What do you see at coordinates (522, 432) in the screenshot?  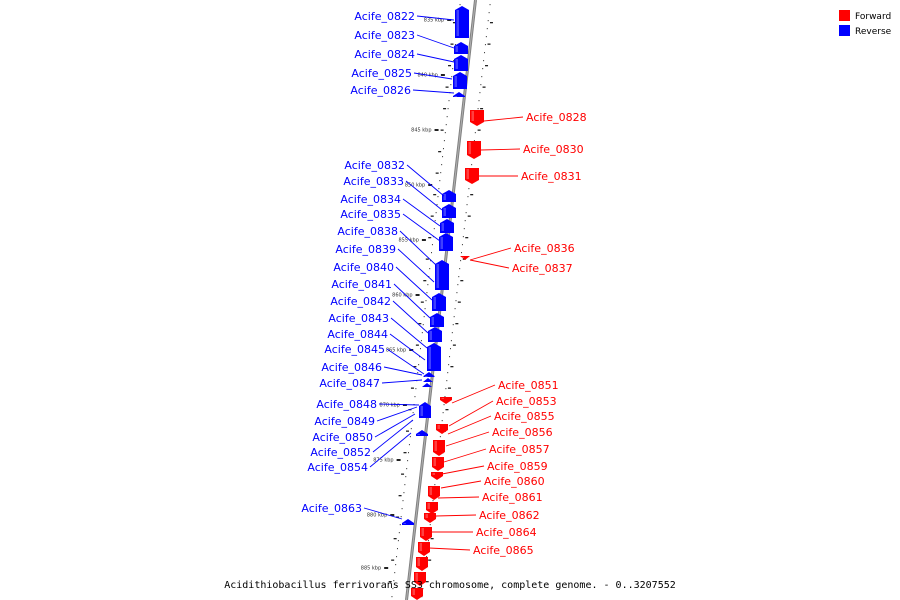 I see `forward-gene-label: Acife_0856` at bounding box center [522, 432].